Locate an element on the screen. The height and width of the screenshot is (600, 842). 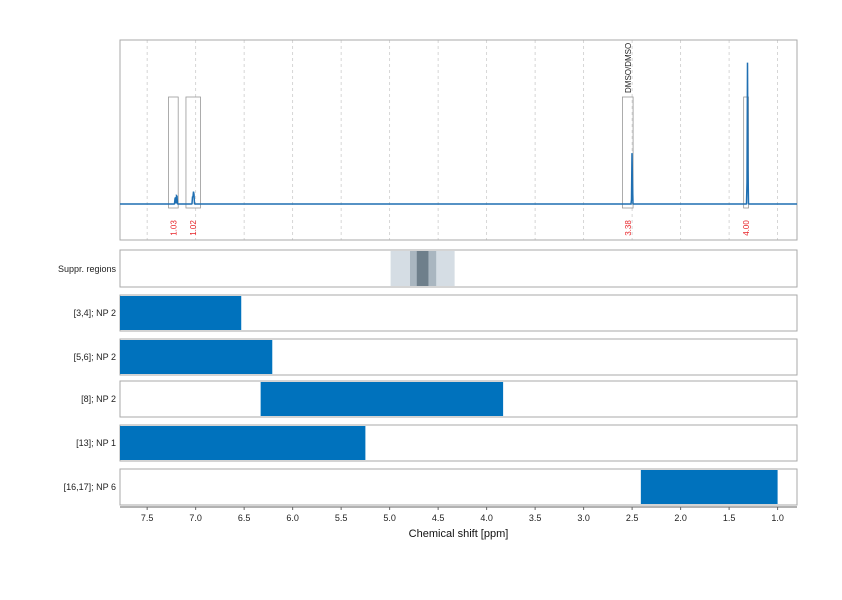
row-label: [13]; NP 1 is located at coordinates (96, 443).